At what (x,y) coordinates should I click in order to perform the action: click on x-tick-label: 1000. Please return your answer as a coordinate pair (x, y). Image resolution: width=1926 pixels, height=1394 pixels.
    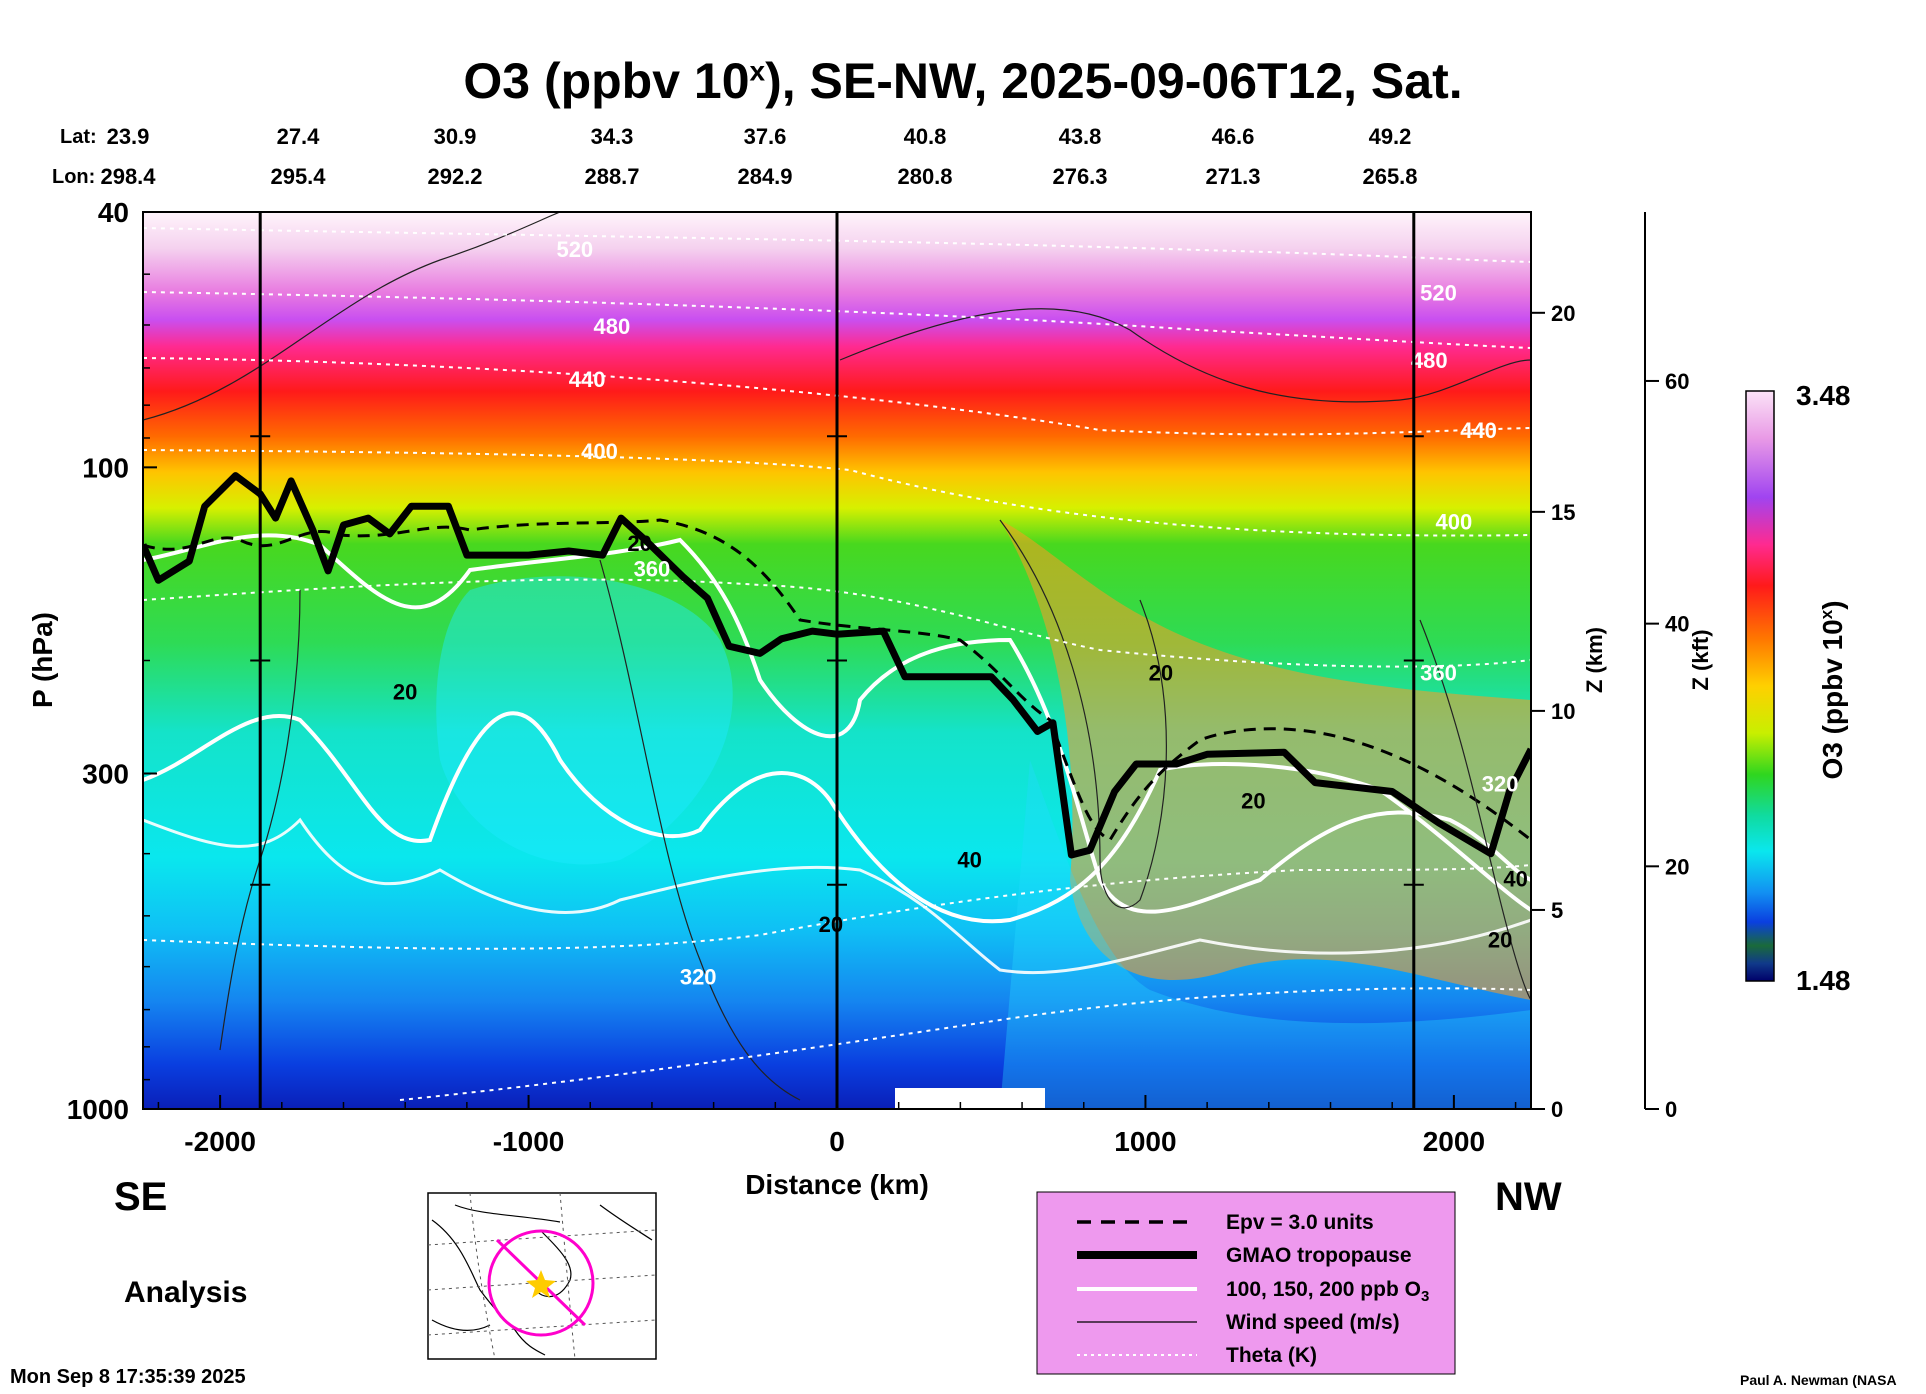
    Looking at the image, I should click on (1145, 1141).